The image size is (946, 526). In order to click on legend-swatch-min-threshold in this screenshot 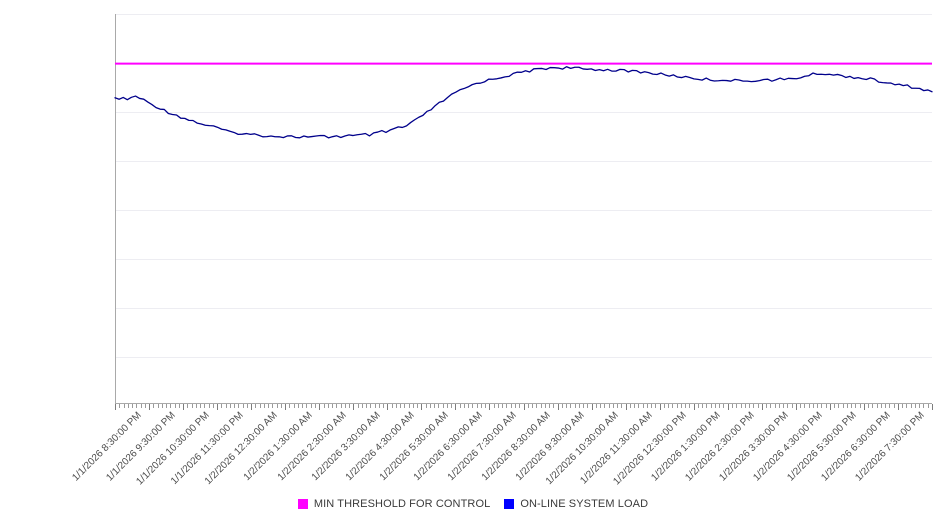, I will do `click(302, 504)`.